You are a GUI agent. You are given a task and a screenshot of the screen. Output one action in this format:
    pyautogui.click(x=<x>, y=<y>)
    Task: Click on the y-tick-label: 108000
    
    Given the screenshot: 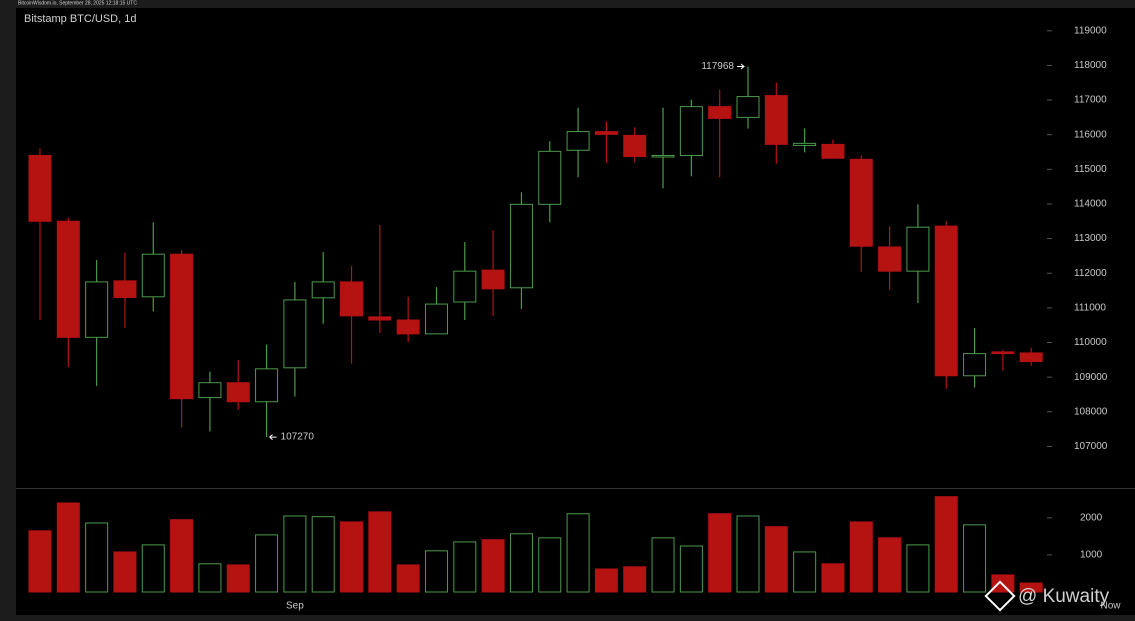 What is the action you would take?
    pyautogui.click(x=1091, y=411)
    